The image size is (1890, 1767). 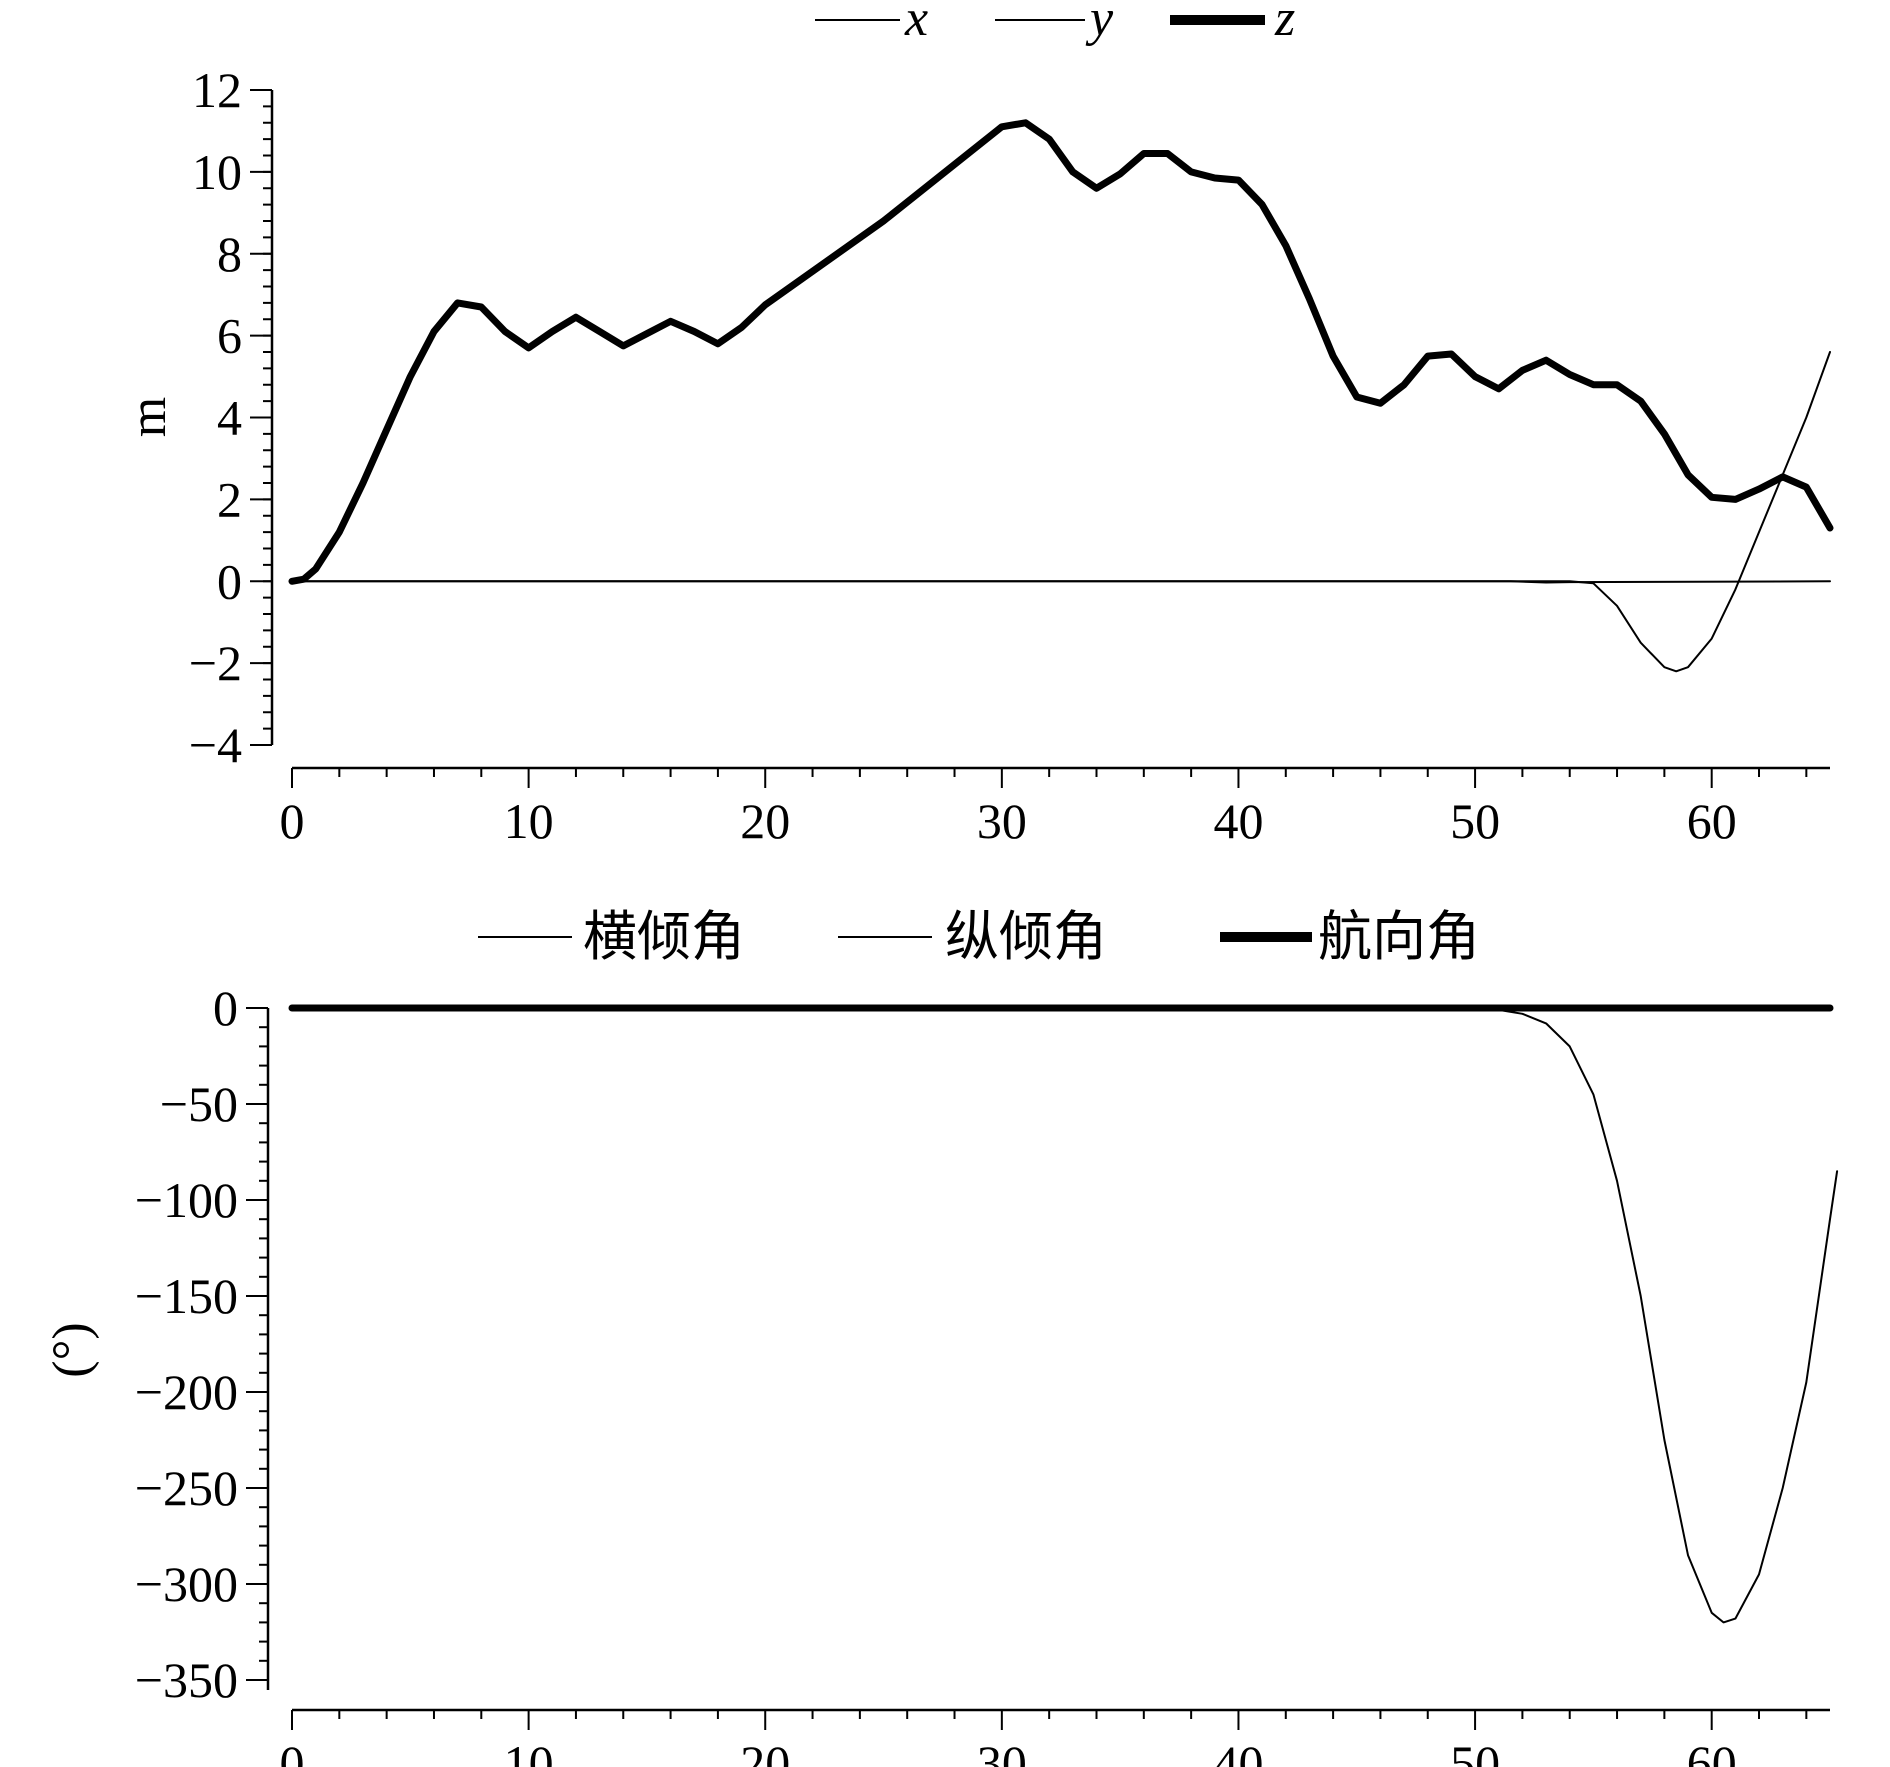 What do you see at coordinates (186, 1200) in the screenshot?
I see `y-tick-label: −100` at bounding box center [186, 1200].